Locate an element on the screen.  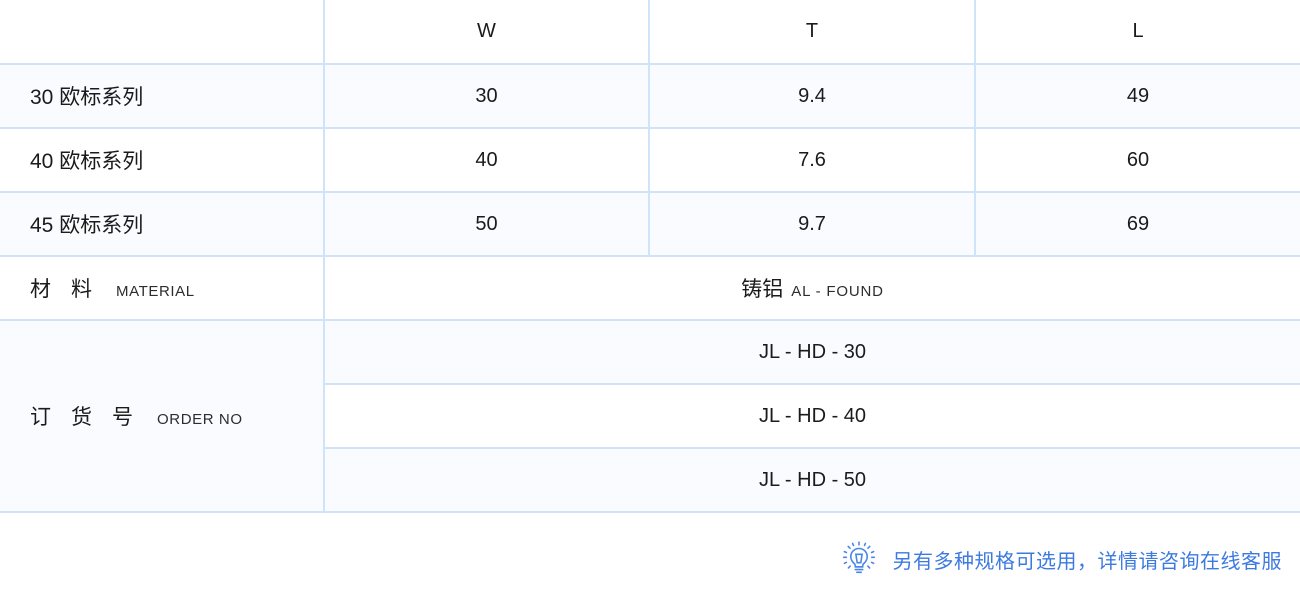
material-label-cn: 材料 is located at coordinates (71, 289).